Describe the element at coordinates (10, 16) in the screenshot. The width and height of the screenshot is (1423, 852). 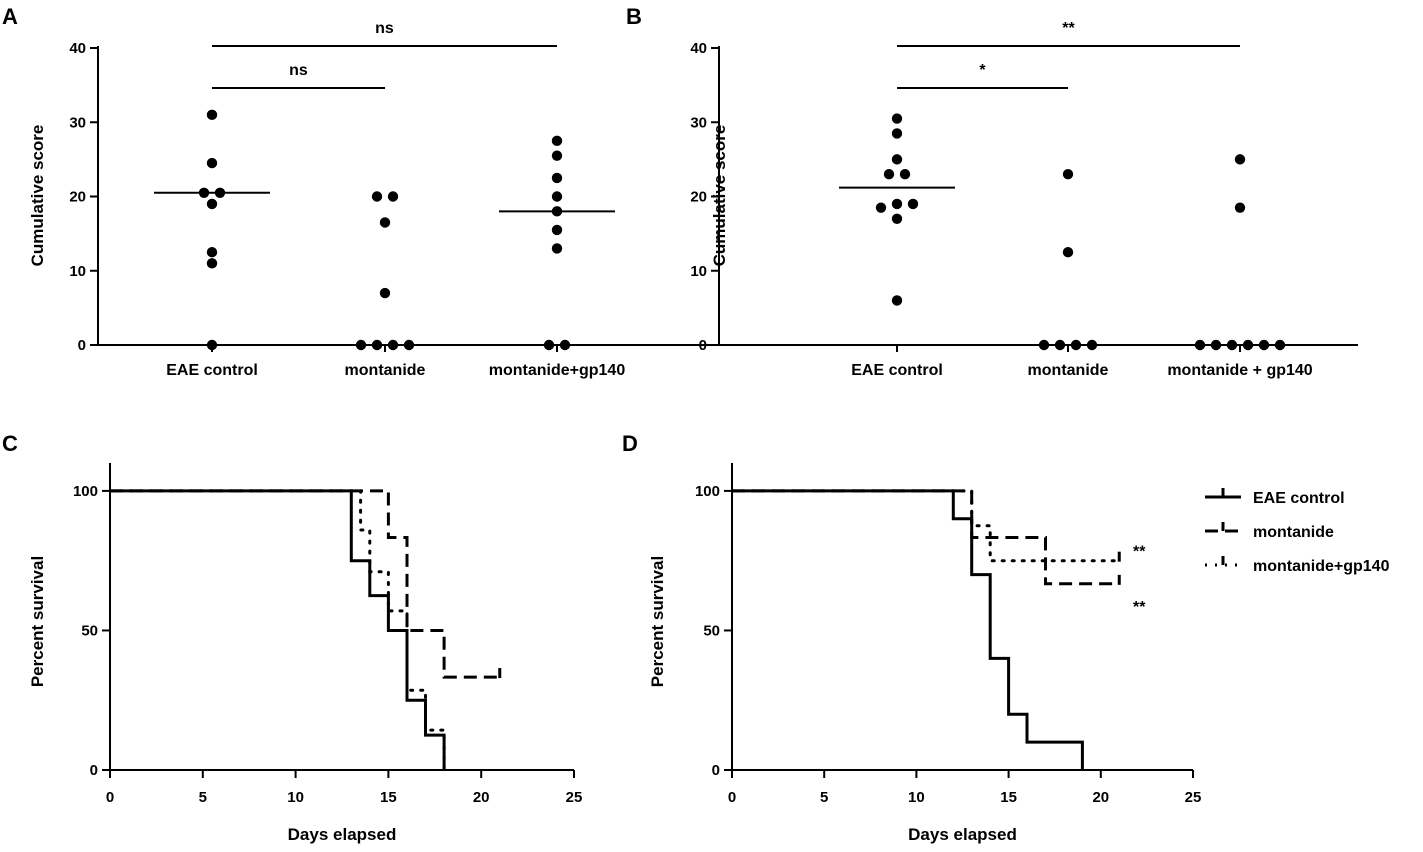
I see `panel-letter-a: A` at that location.